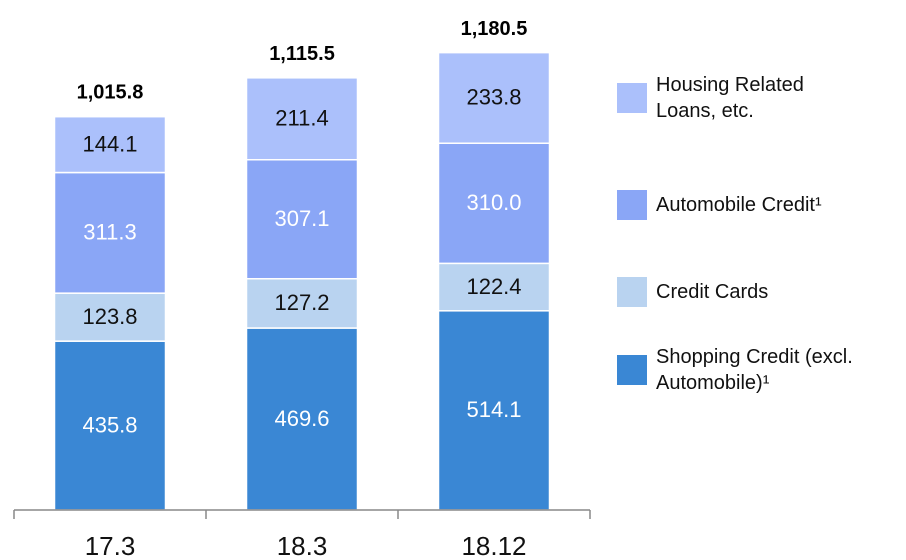 This screenshot has width=906, height=560. What do you see at coordinates (301, 418) in the screenshot?
I see `data-label: 469.6` at bounding box center [301, 418].